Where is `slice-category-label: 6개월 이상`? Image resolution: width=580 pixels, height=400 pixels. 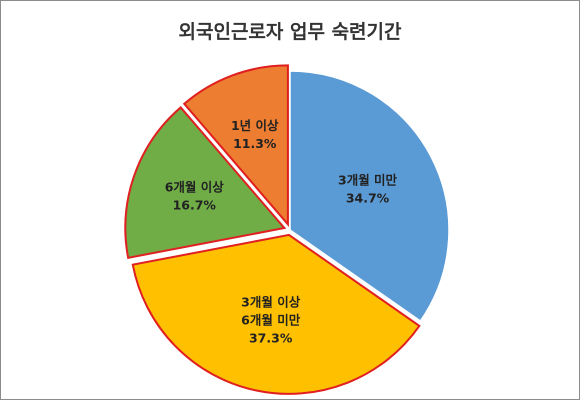 slice-category-label: 6개월 이상 is located at coordinates (195, 187).